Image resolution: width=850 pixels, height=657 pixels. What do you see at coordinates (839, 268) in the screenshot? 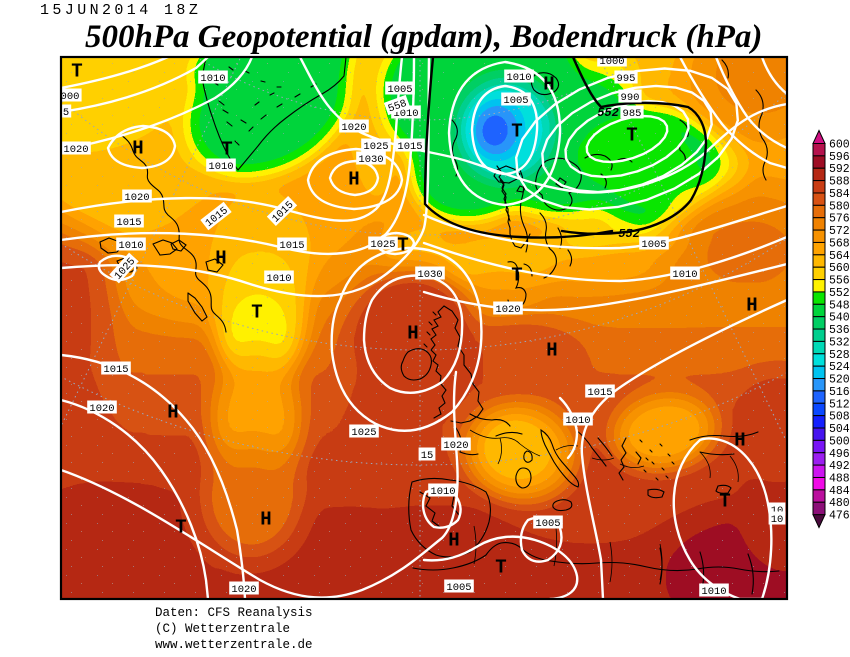
I see `svg-text: 560` at bounding box center [839, 268].